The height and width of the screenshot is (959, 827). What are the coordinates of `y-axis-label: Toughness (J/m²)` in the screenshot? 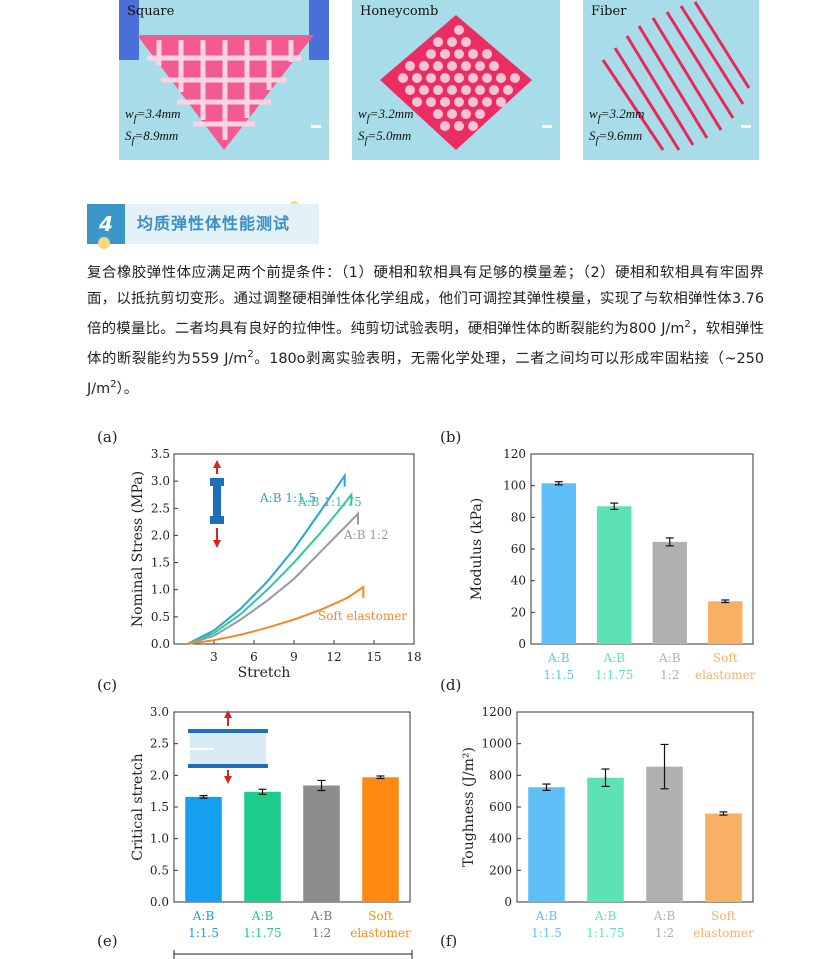 It's located at (469, 807).